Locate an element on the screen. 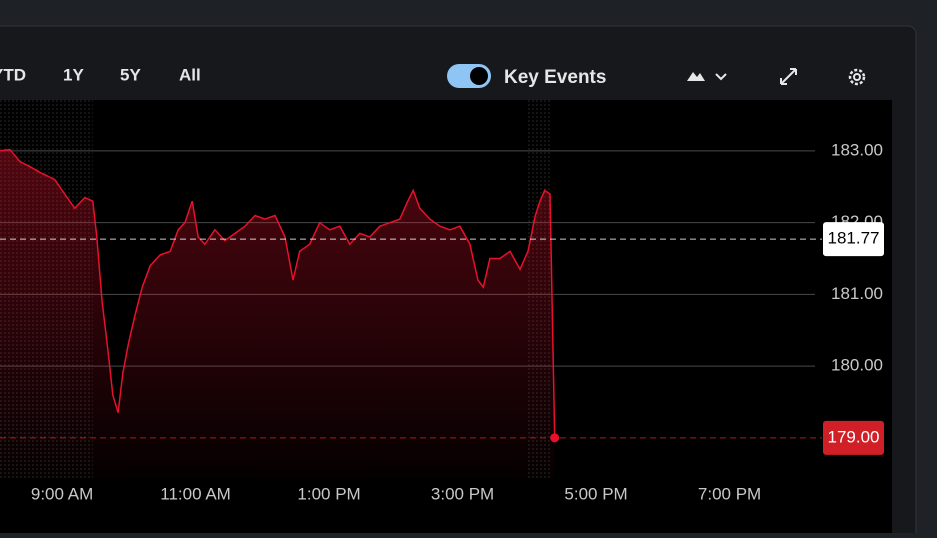 The image size is (937, 538). range-button: 5Y is located at coordinates (130, 74).